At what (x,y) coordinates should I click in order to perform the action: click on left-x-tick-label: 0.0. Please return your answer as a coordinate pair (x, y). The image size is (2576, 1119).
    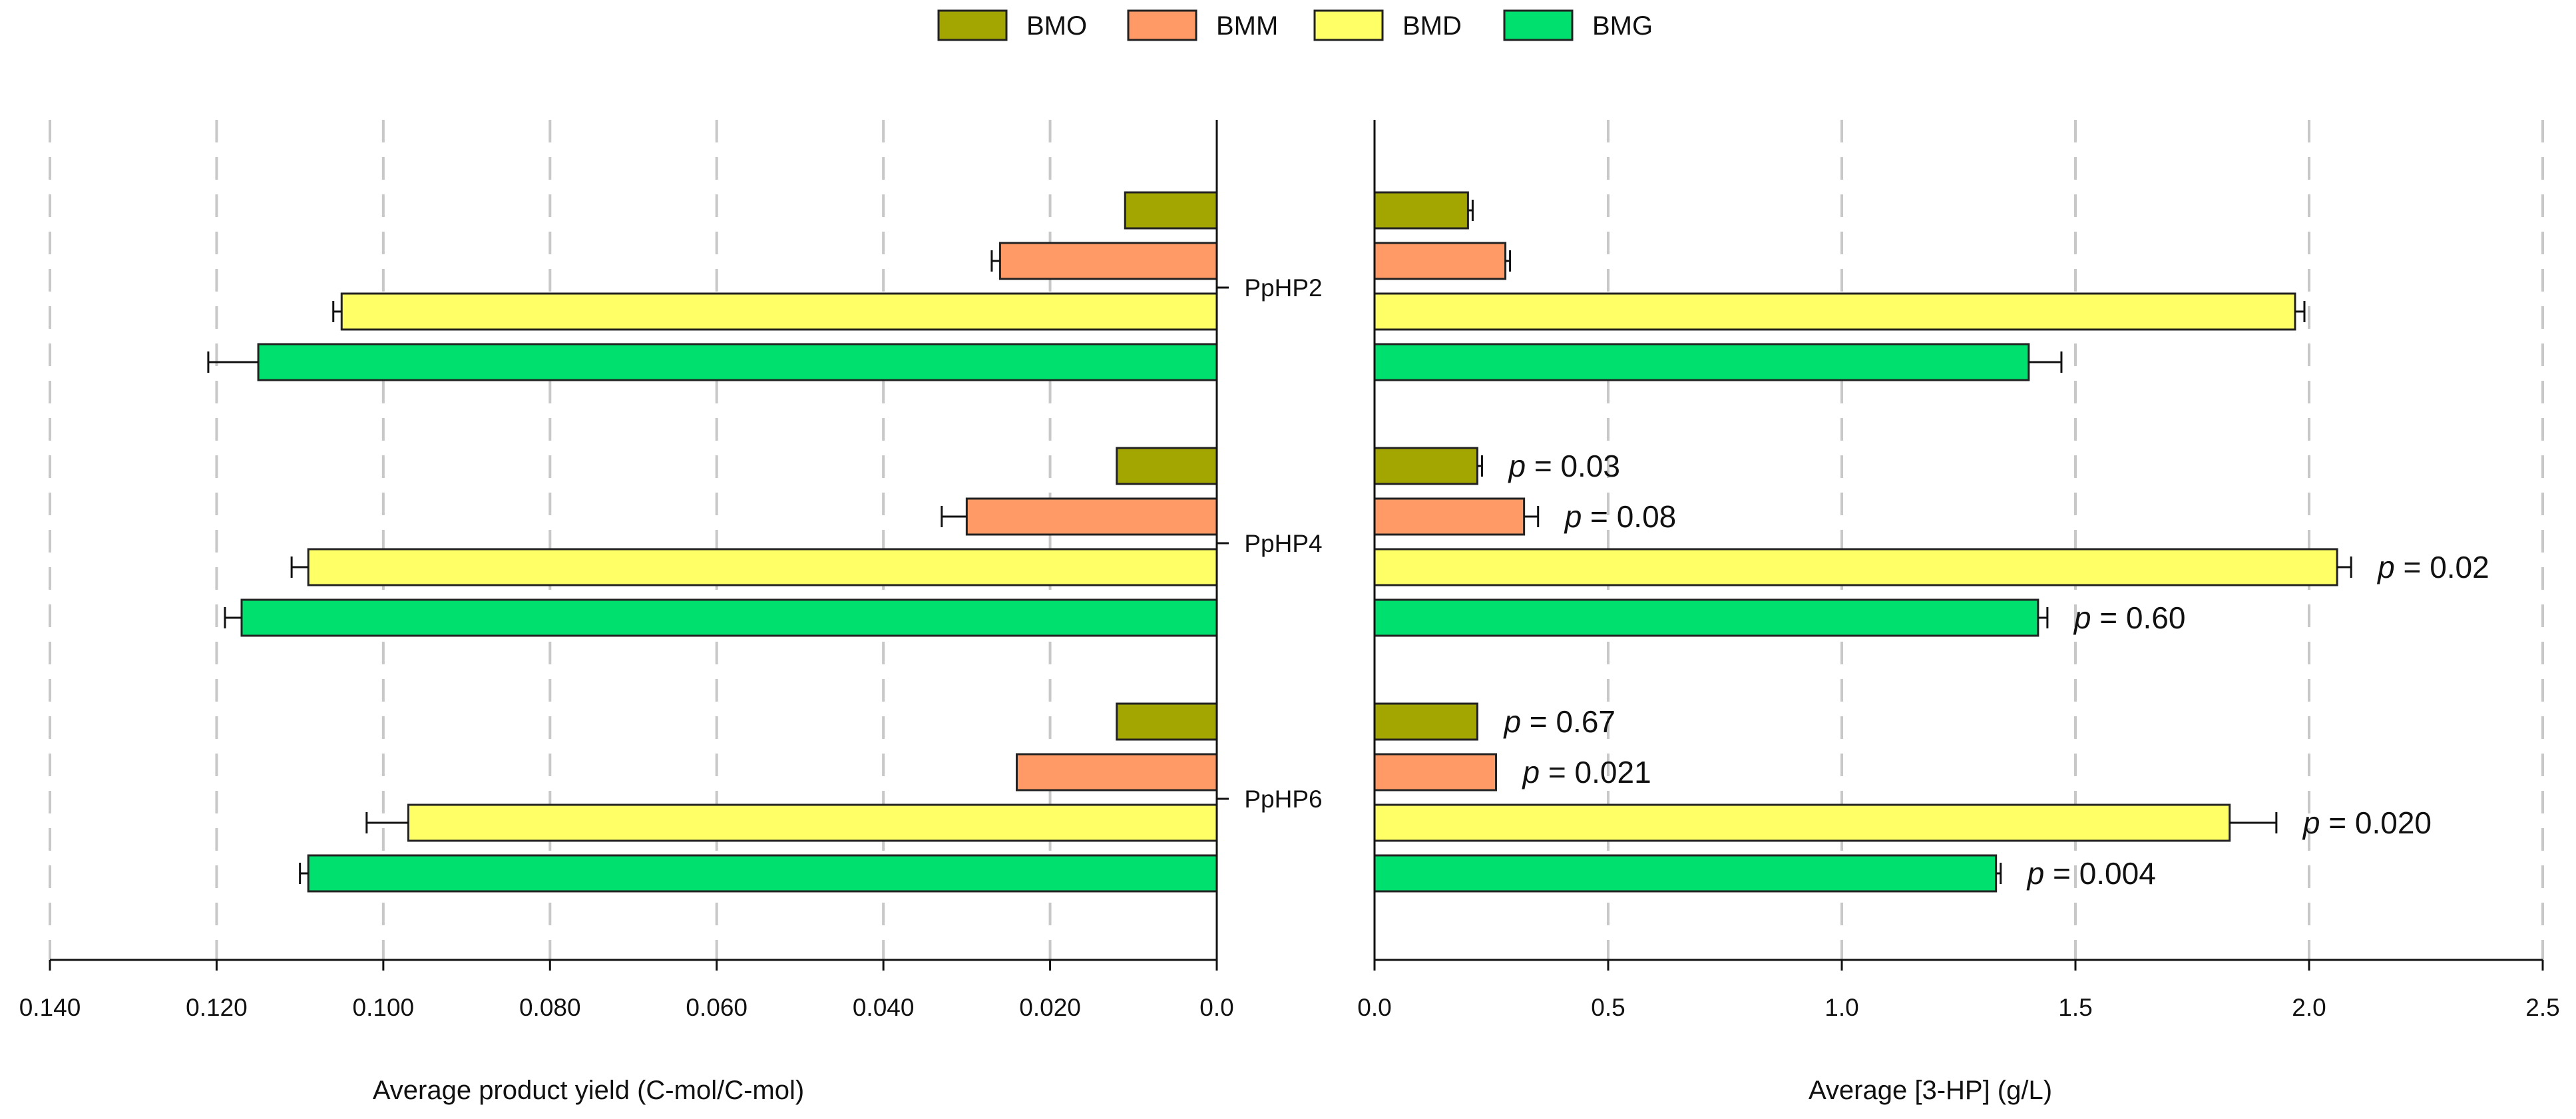
    Looking at the image, I should click on (1216, 1007).